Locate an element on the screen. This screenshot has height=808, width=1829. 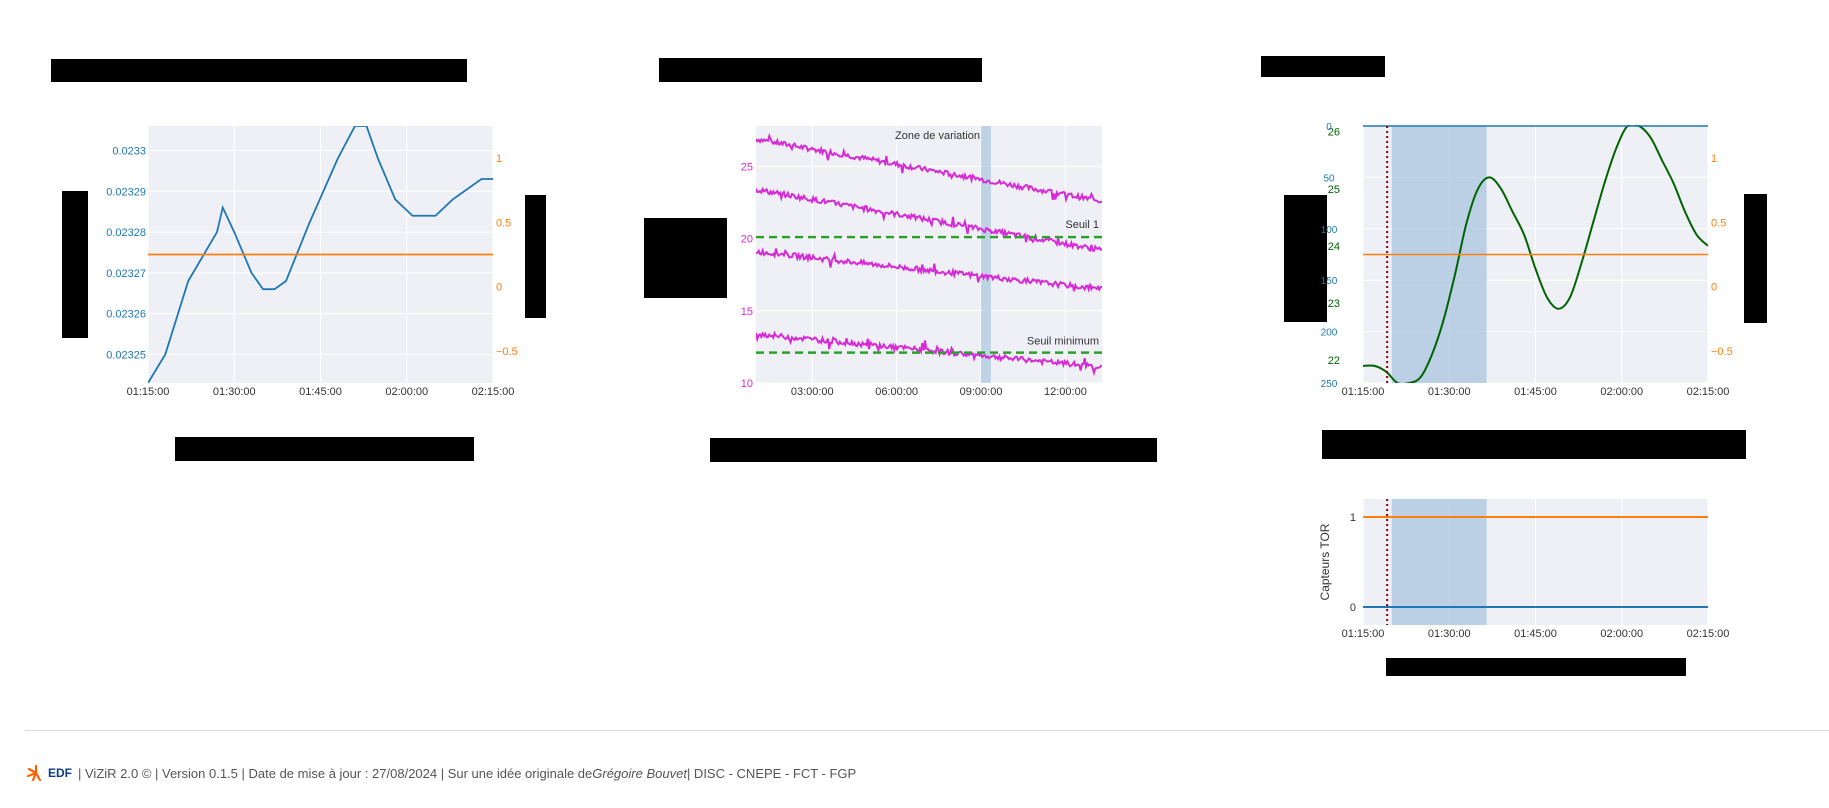
chart3-y-outer-tick: 24 is located at coordinates (1334, 247).